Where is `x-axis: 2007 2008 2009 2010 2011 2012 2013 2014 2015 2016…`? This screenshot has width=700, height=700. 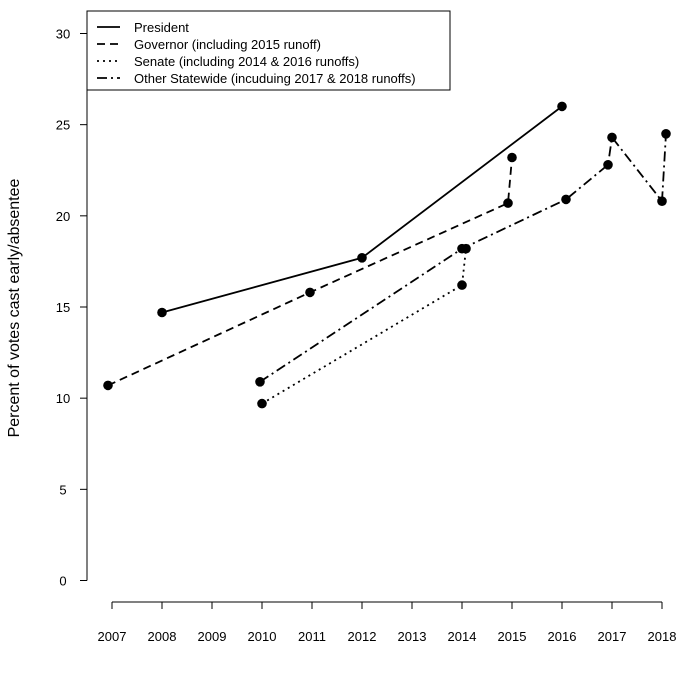
x-axis: 2007 2008 2009 2010 2011 2012 2013 2014 2015 2016… is located at coordinates (387, 622).